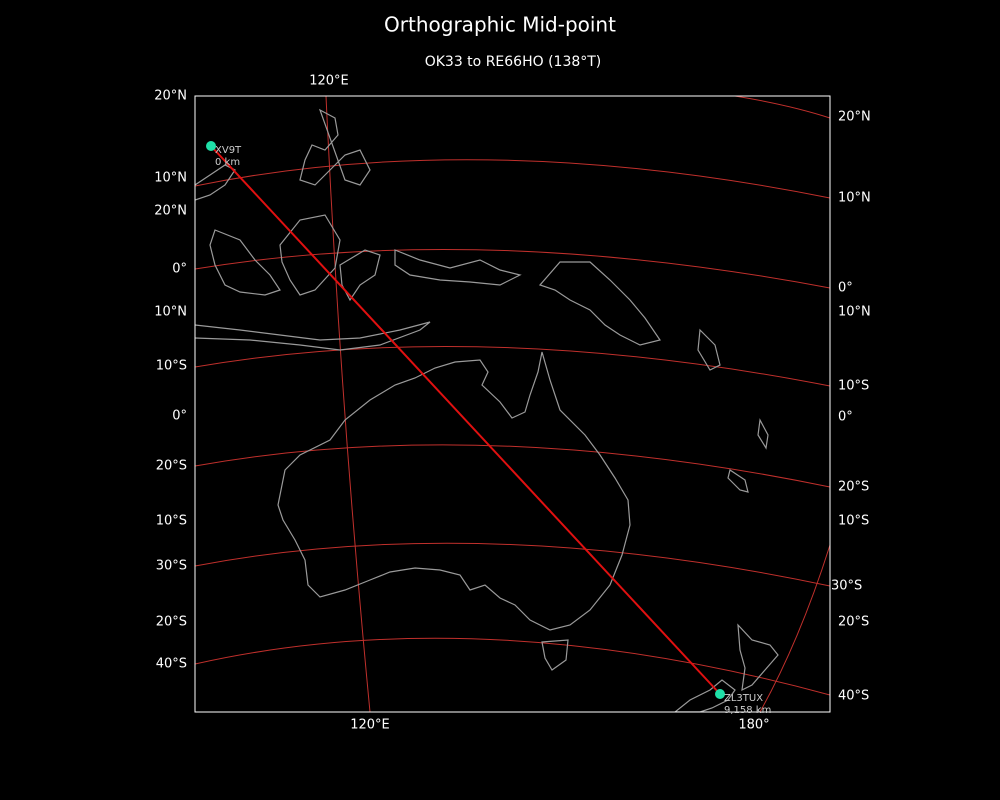  I want to click on title: Orthographic Mid-point, so click(500, 25).